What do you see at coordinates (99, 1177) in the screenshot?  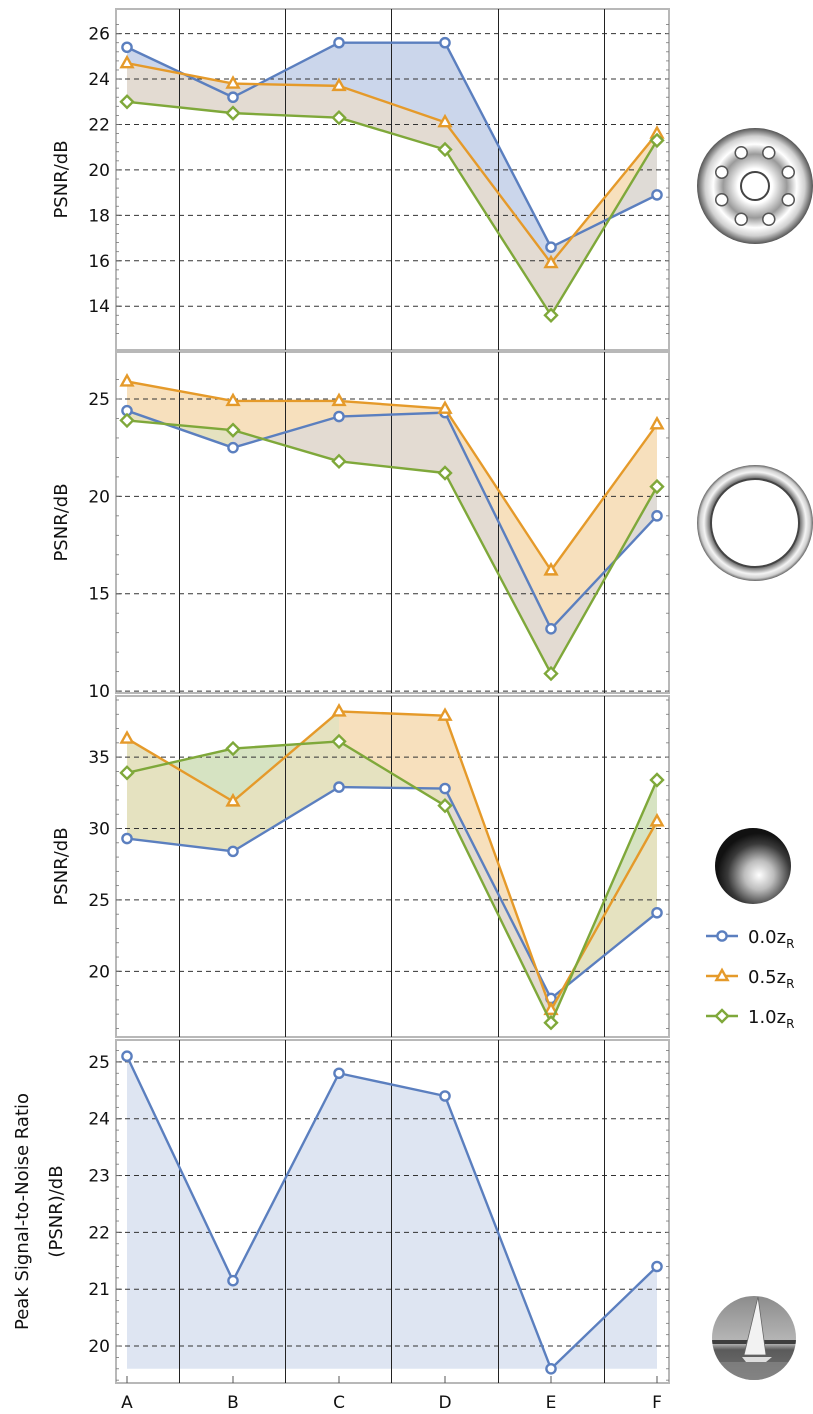 I see `y-tick-label: 23` at bounding box center [99, 1177].